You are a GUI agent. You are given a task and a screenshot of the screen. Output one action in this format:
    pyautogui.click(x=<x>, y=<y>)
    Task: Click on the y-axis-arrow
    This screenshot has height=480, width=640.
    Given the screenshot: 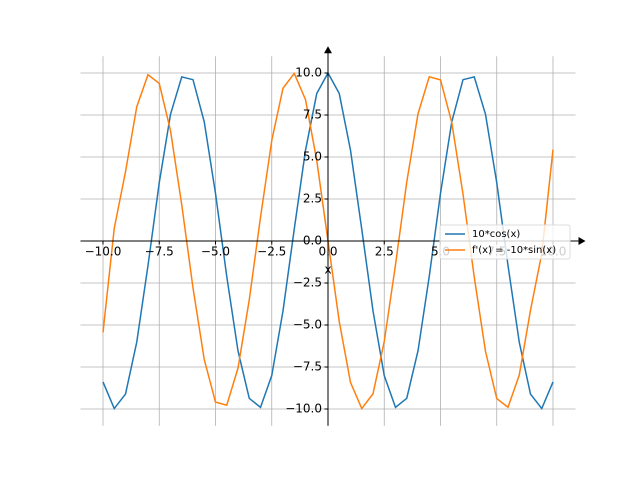 What is the action you would take?
    pyautogui.click(x=328, y=50)
    